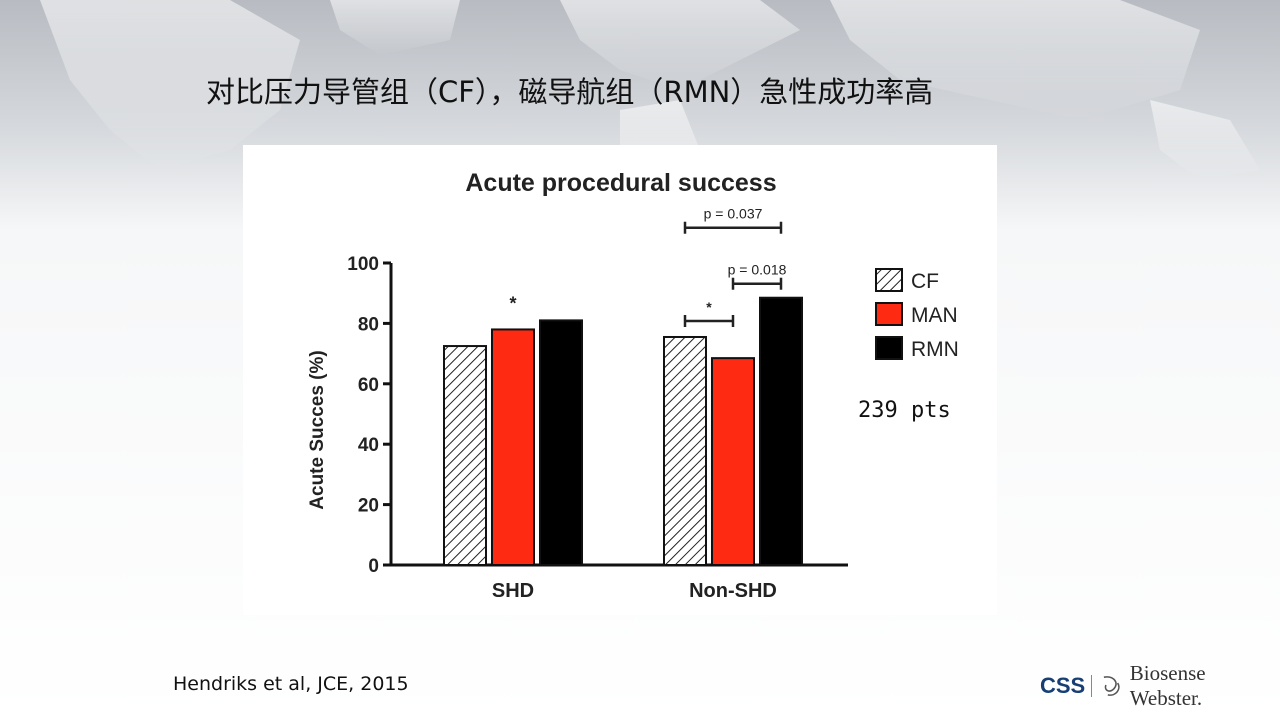 This screenshot has height=720, width=1280. What do you see at coordinates (1063, 685) in the screenshot?
I see `logo-brand: CSS` at bounding box center [1063, 685].